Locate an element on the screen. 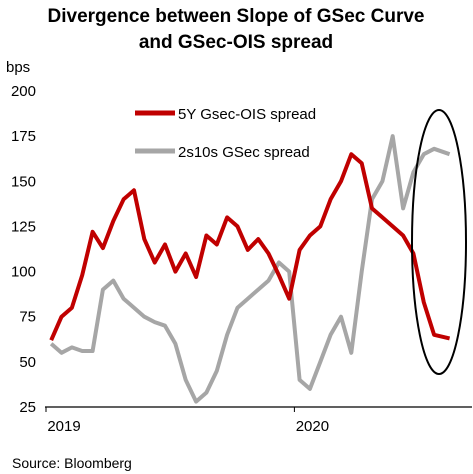 This screenshot has width=473, height=474. y-tick-label: 75 is located at coordinates (27, 317).